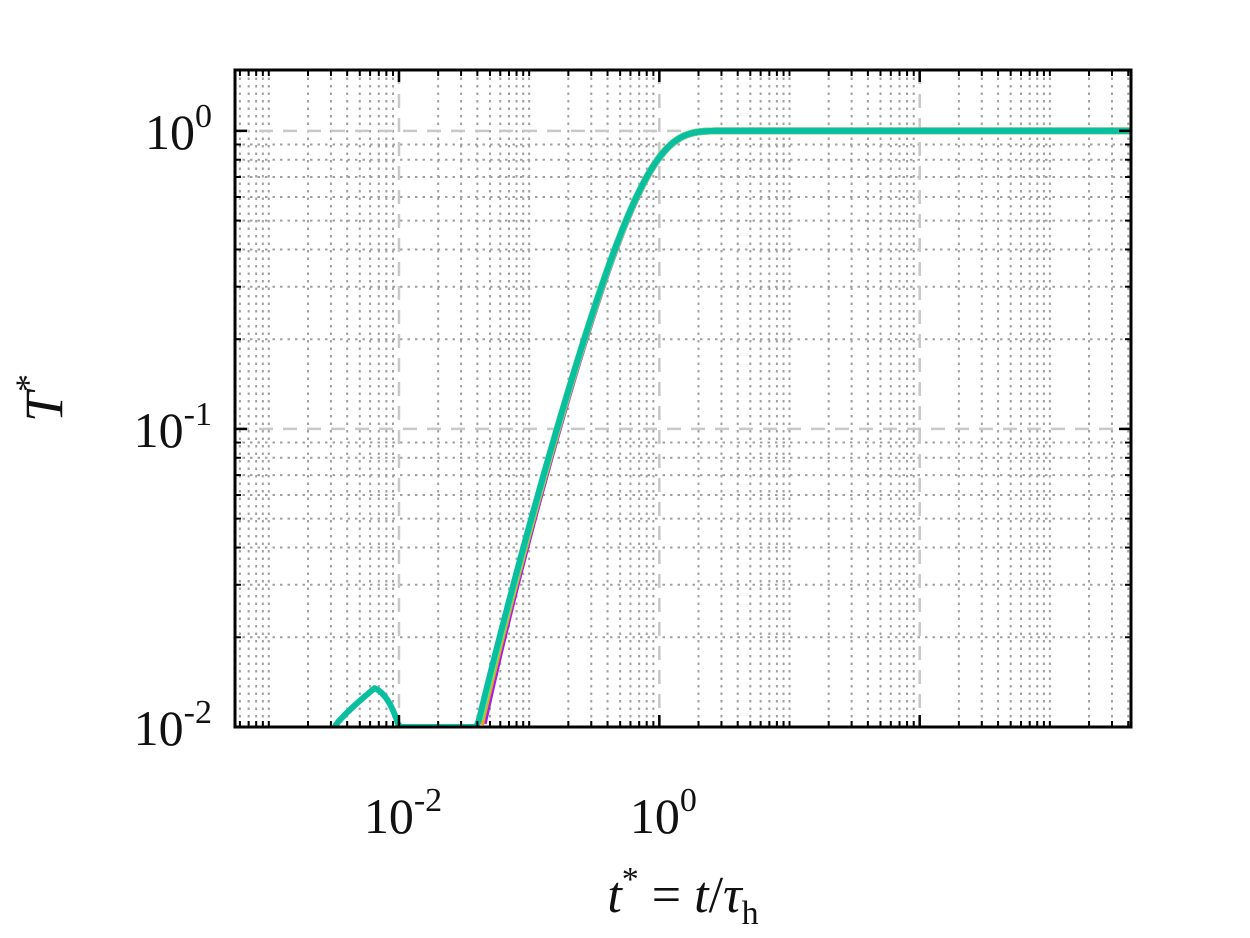 This screenshot has width=1250, height=938. What do you see at coordinates (173, 725) in the screenshot?
I see `y-tick-label: 10⁻²` at bounding box center [173, 725].